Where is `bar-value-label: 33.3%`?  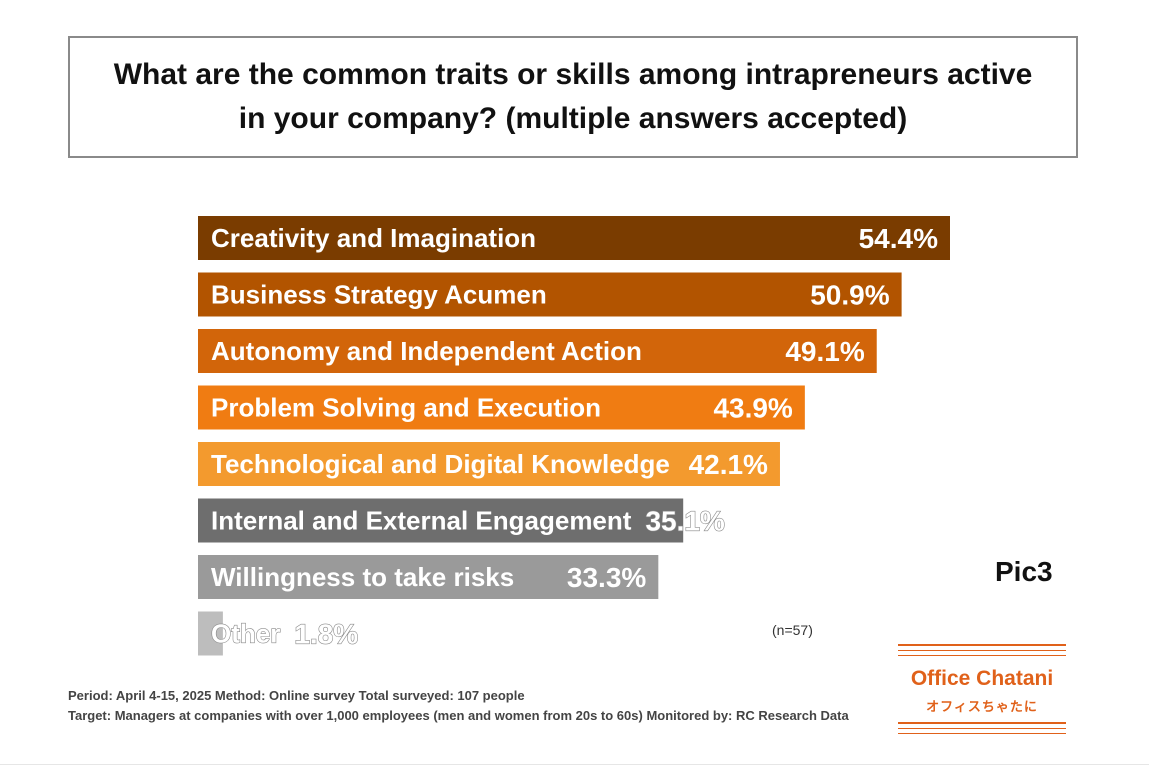 bar-value-label: 33.3% is located at coordinates (606, 577).